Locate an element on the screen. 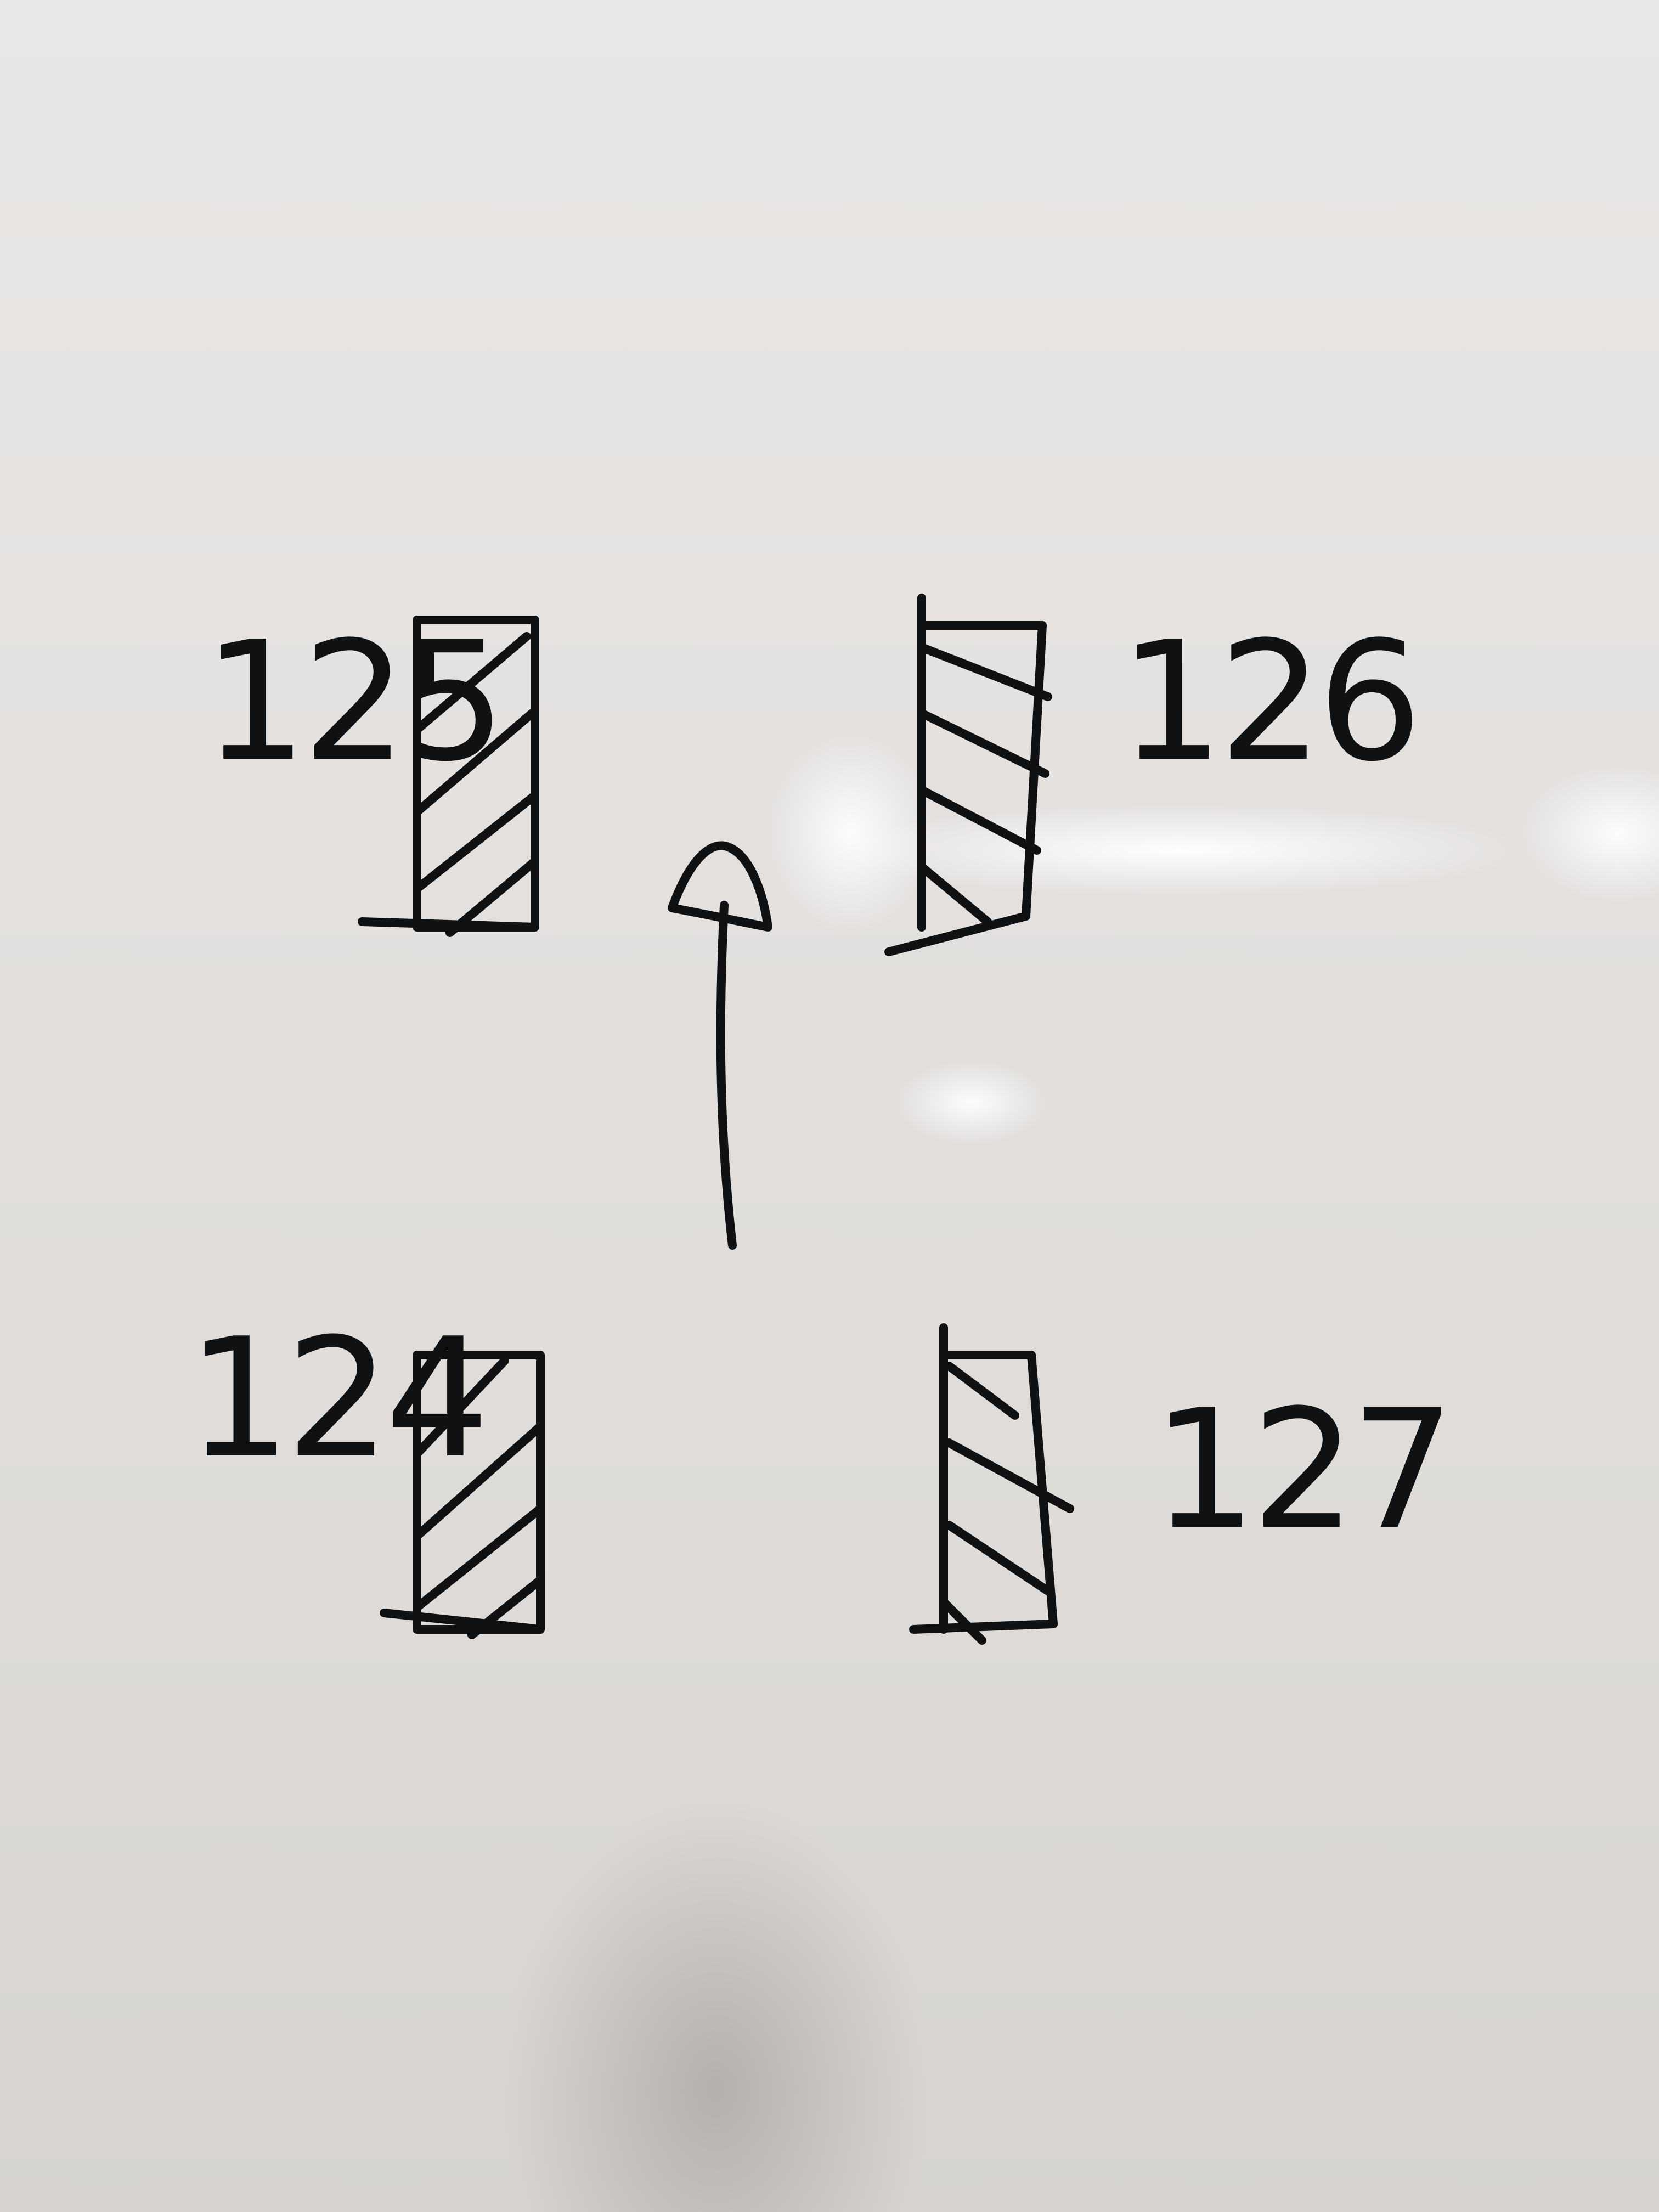 The height and width of the screenshot is (2212, 1659). up-arrow-icon is located at coordinates (720, 1046).